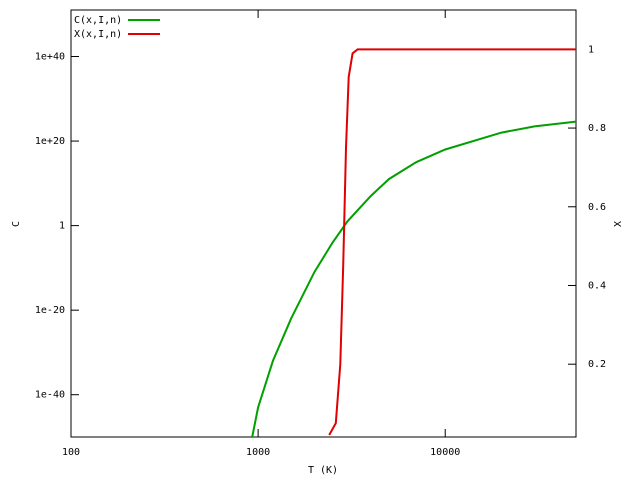  What do you see at coordinates (50, 141) in the screenshot?
I see `y-tick-label: 1e+20` at bounding box center [50, 141].